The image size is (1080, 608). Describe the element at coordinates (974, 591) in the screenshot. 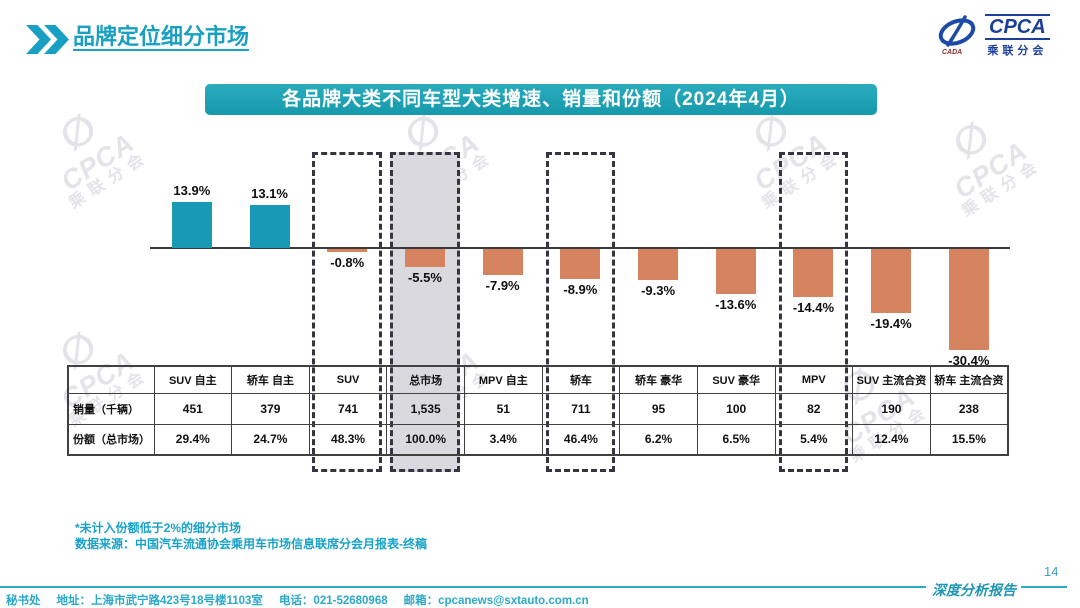

I see `report-label: 深度分析报告` at that location.